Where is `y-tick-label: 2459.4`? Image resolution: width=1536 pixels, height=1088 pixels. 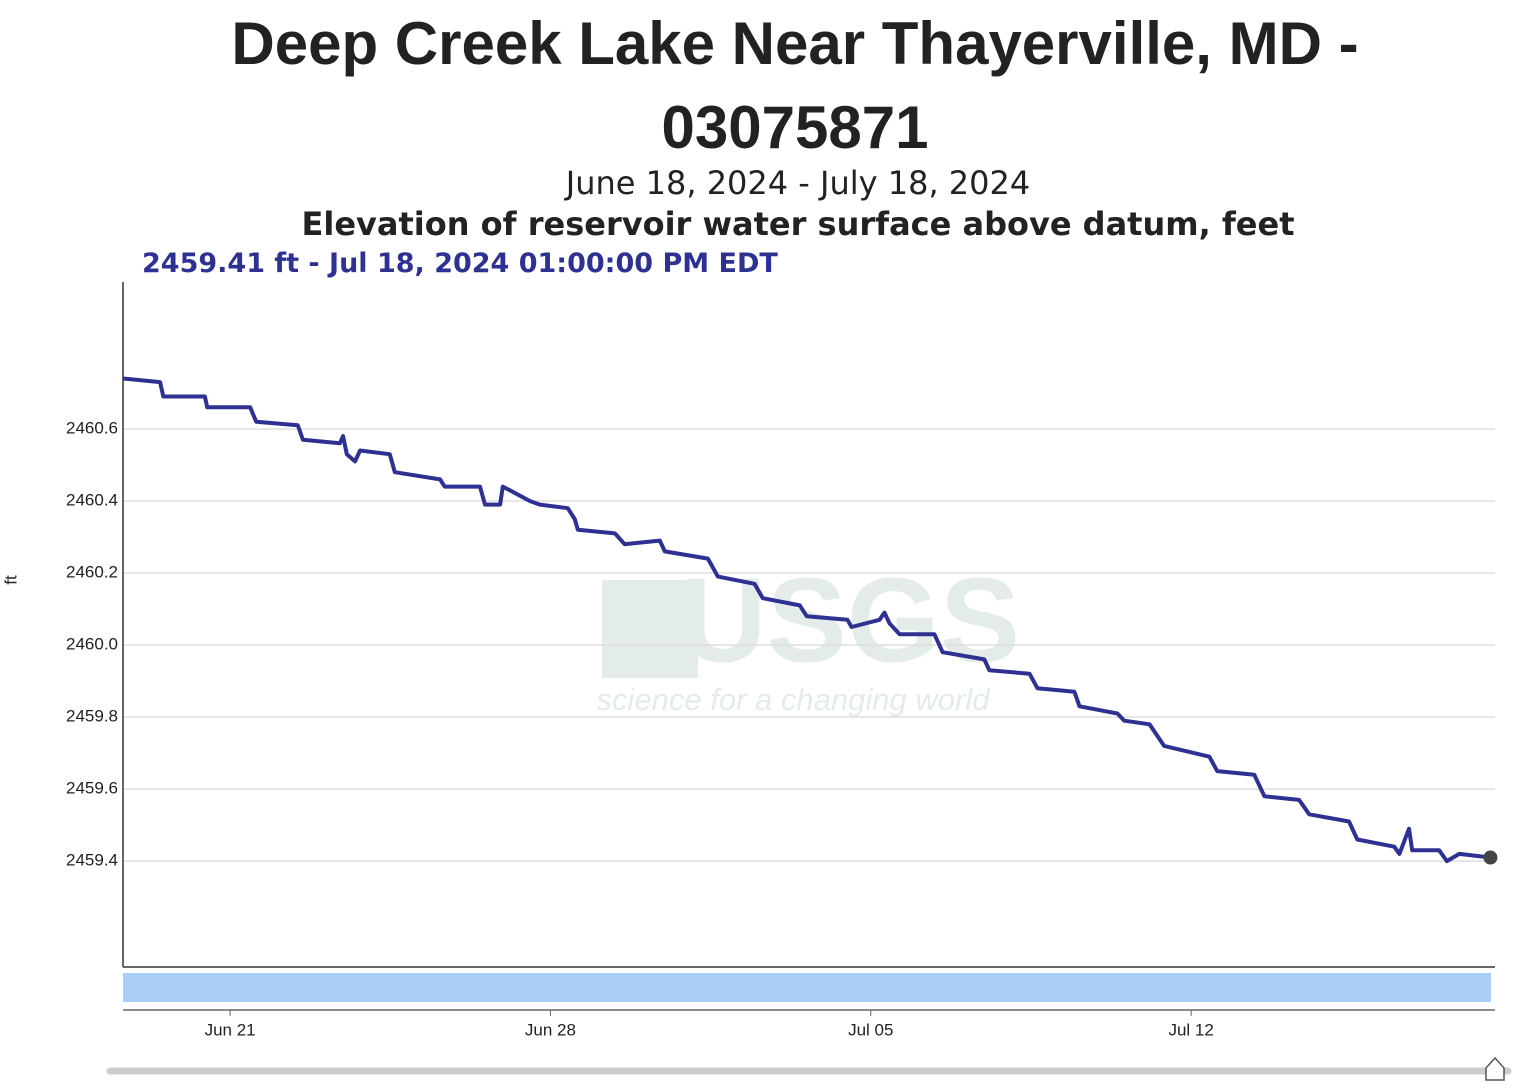
y-tick-label: 2459.4 is located at coordinates (92, 860).